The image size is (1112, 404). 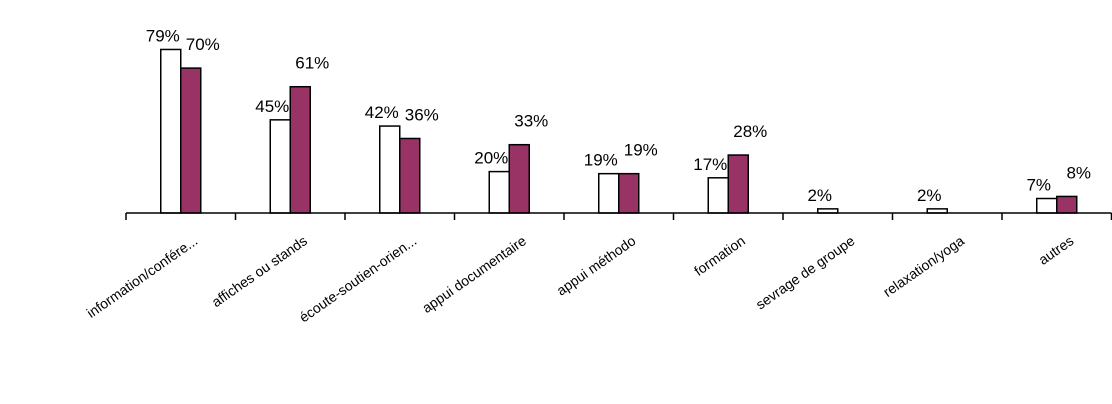 What do you see at coordinates (1038, 185) in the screenshot?
I see `data-label-series1-9: 7%` at bounding box center [1038, 185].